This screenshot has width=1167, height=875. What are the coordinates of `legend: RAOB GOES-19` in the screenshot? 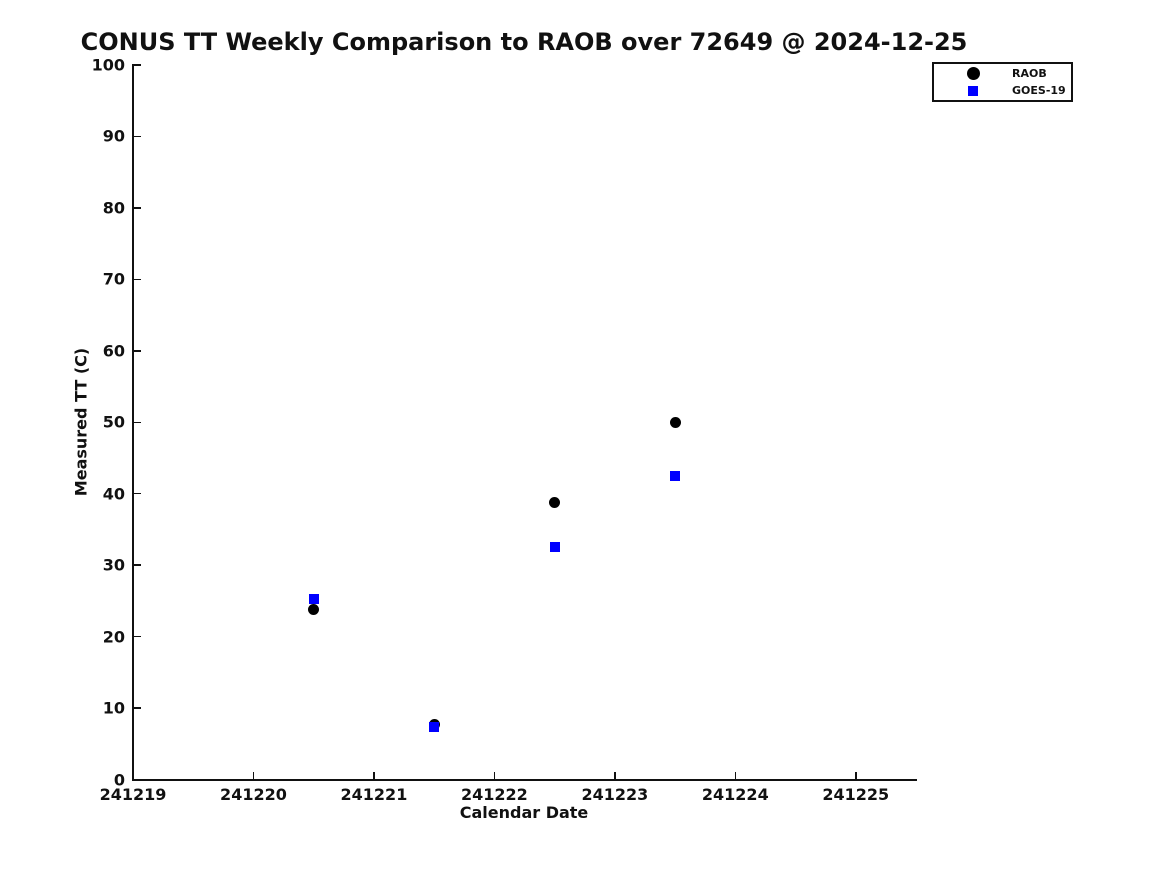 It's located at (1002, 82).